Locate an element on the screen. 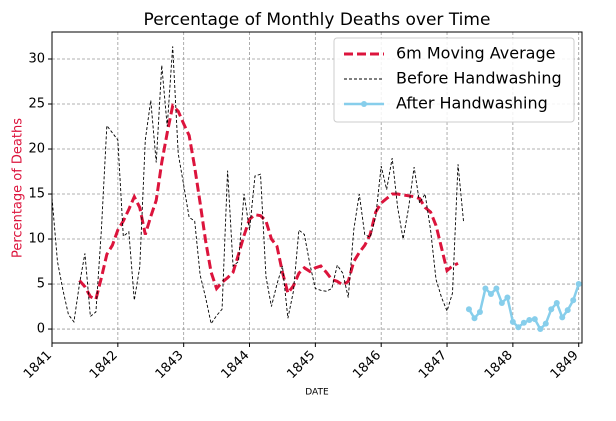  x-tick-label: 1845 is located at coordinates (301, 365).